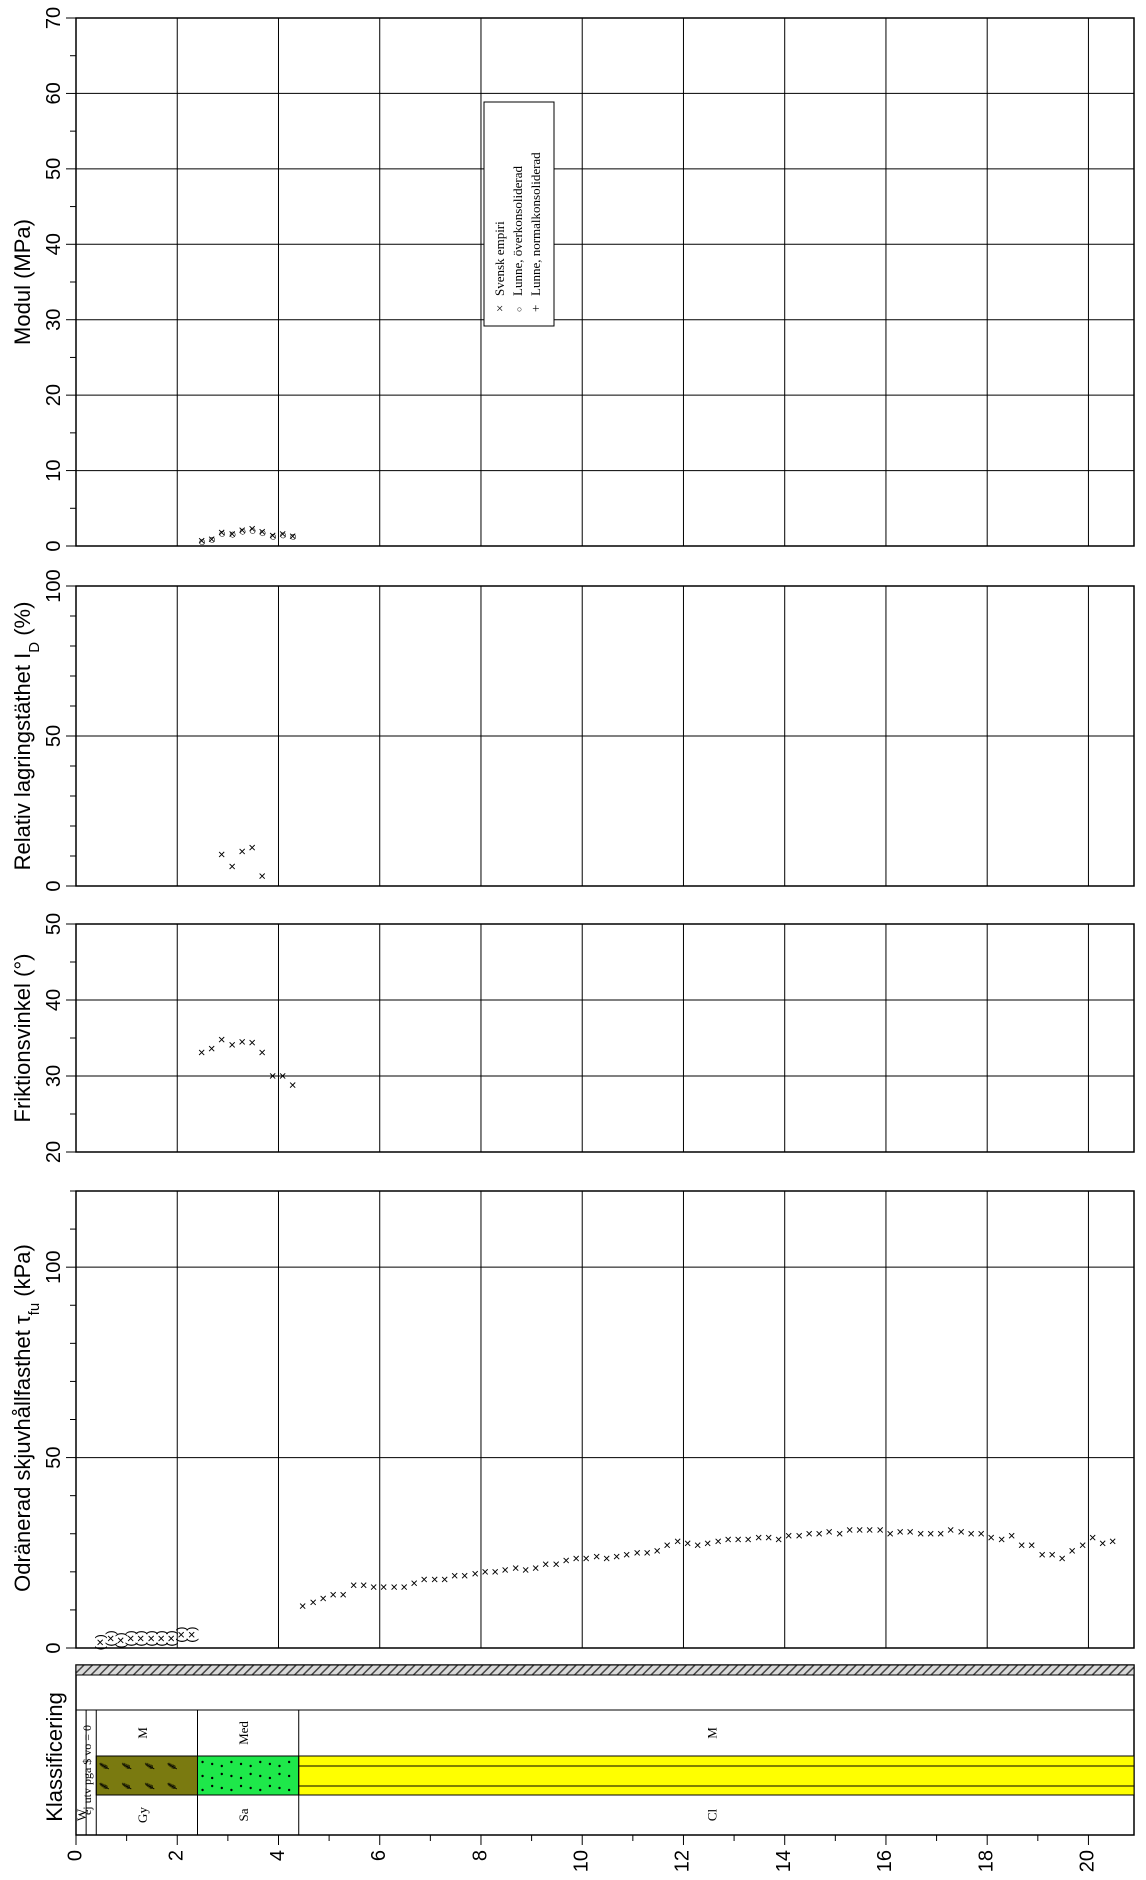 The image size is (1146, 1880). What do you see at coordinates (54, 1000) in the screenshot?
I see `y-tick-label: 40` at bounding box center [54, 1000].